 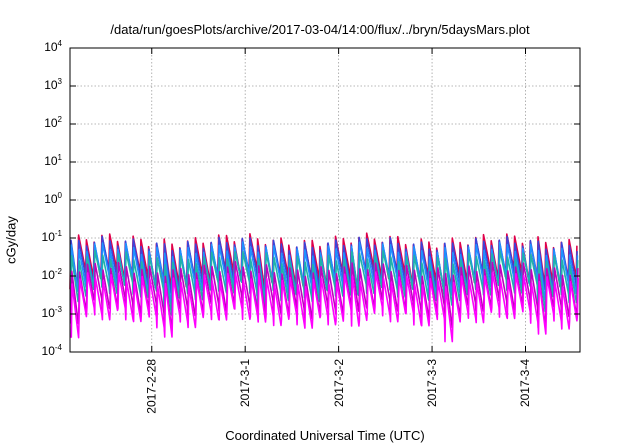 I want to click on y-tick-label: 10⁻⁴, so click(x=51, y=351).